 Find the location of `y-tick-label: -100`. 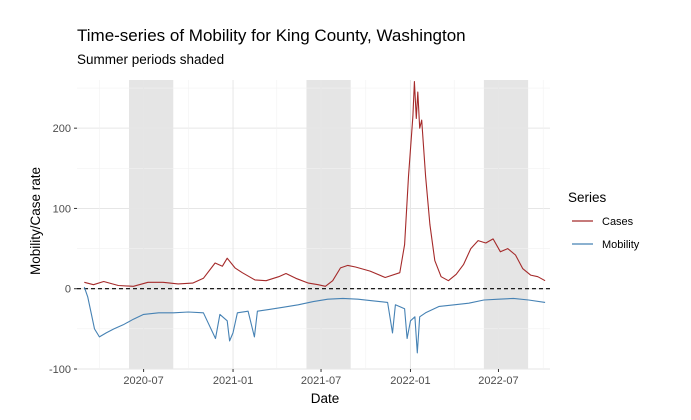

y-tick-label: -100 is located at coordinates (60, 370).